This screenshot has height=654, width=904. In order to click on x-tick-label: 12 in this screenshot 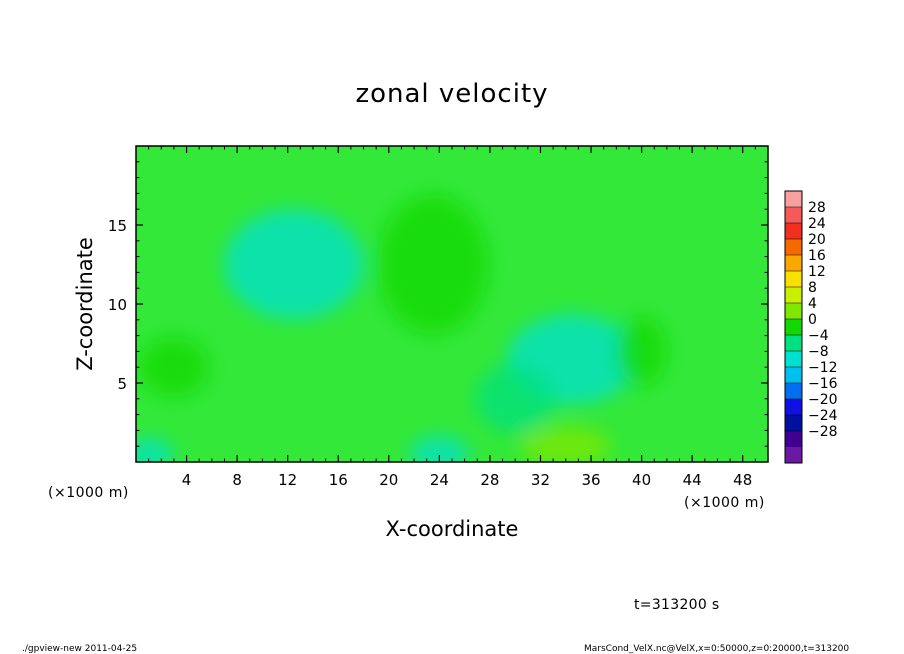, I will do `click(287, 480)`.